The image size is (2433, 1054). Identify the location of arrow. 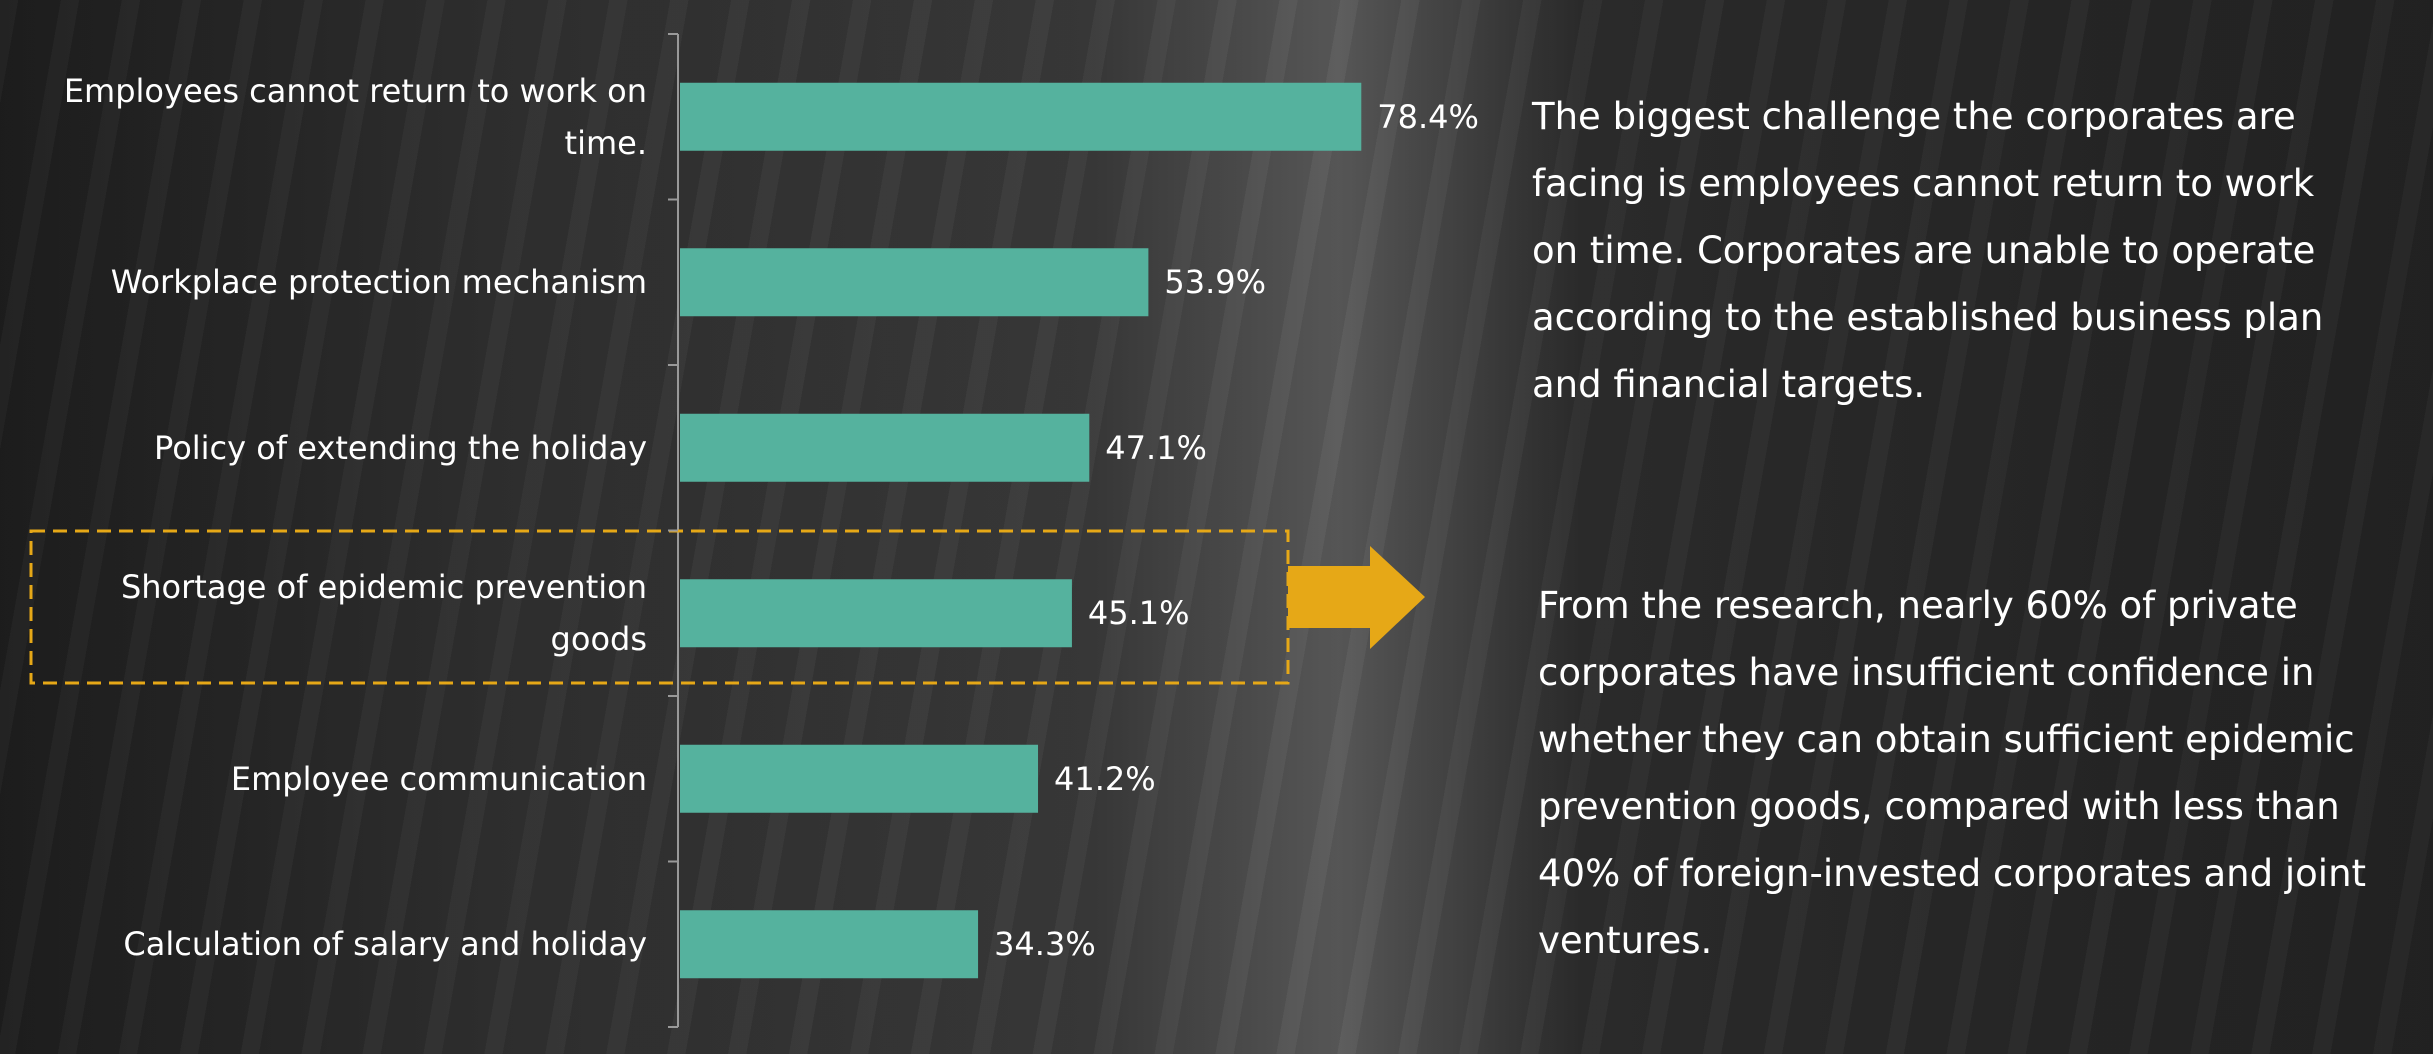
(1356, 597).